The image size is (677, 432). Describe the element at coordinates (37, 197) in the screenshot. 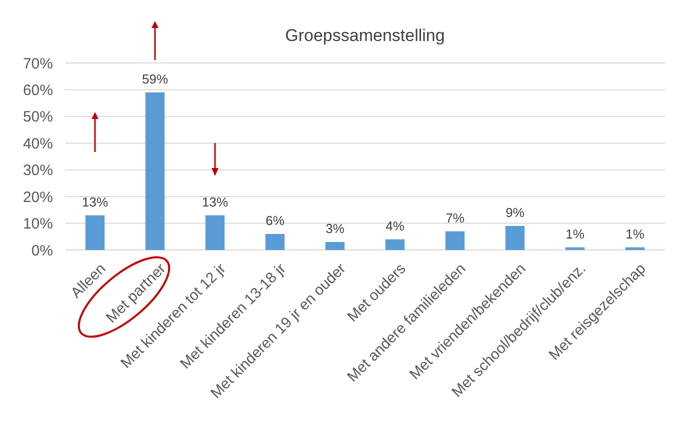

I see `y-tick-label: 20%` at that location.